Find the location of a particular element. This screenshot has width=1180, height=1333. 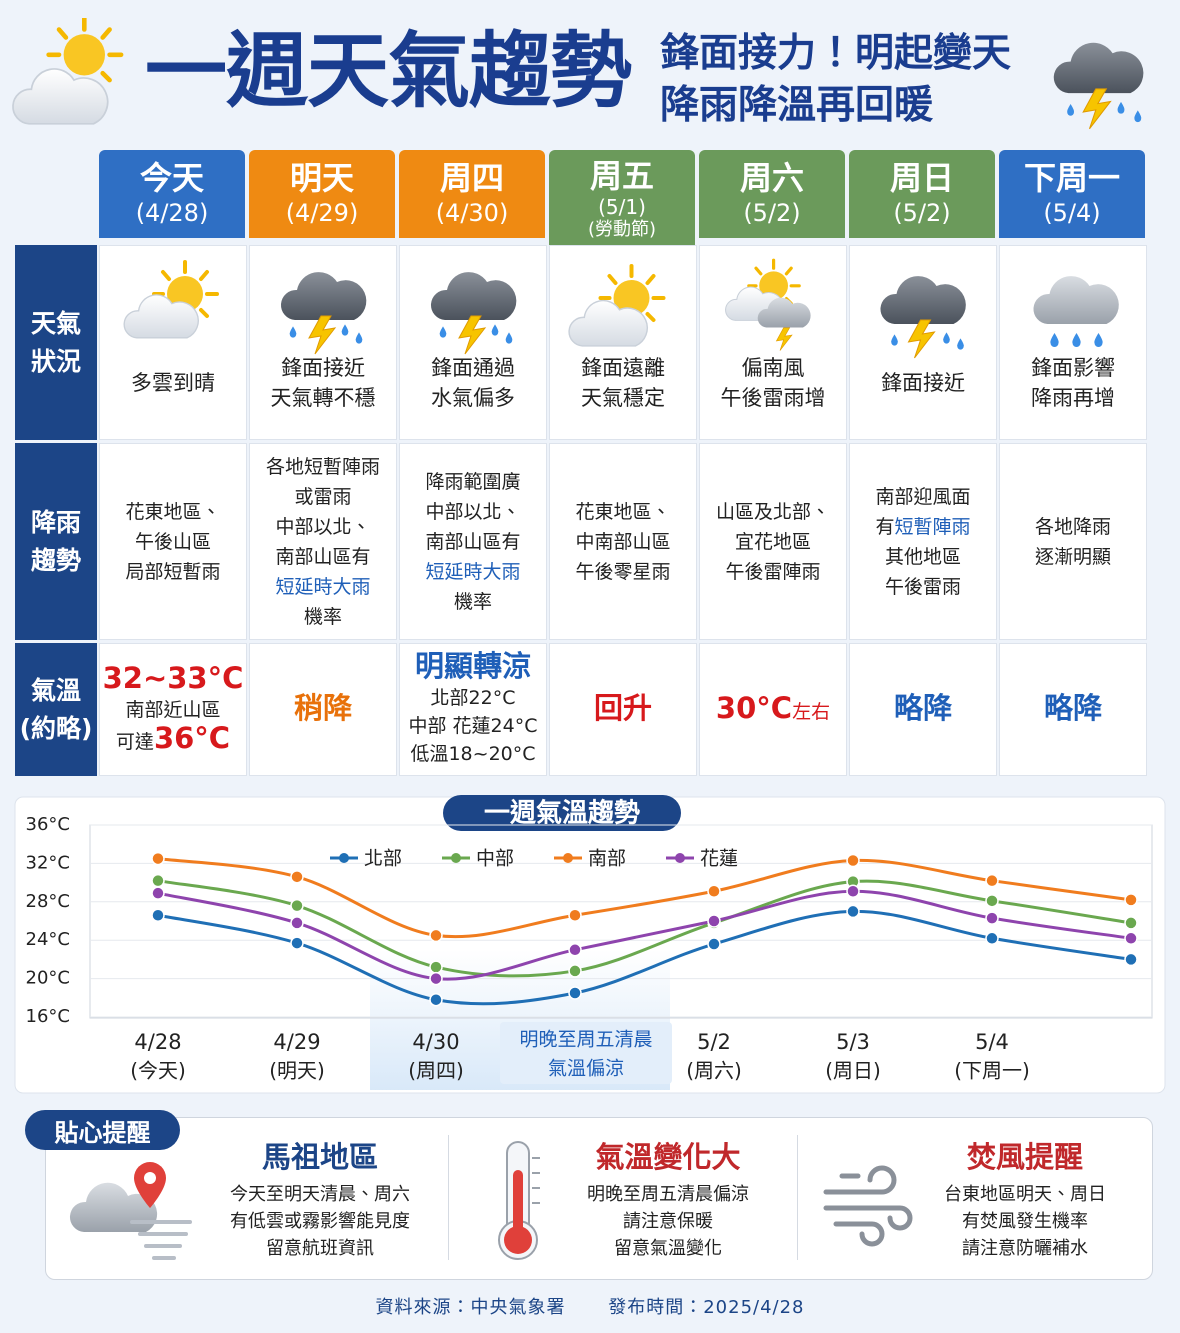

day-header: 周日 (5/2) is located at coordinates (922, 194).